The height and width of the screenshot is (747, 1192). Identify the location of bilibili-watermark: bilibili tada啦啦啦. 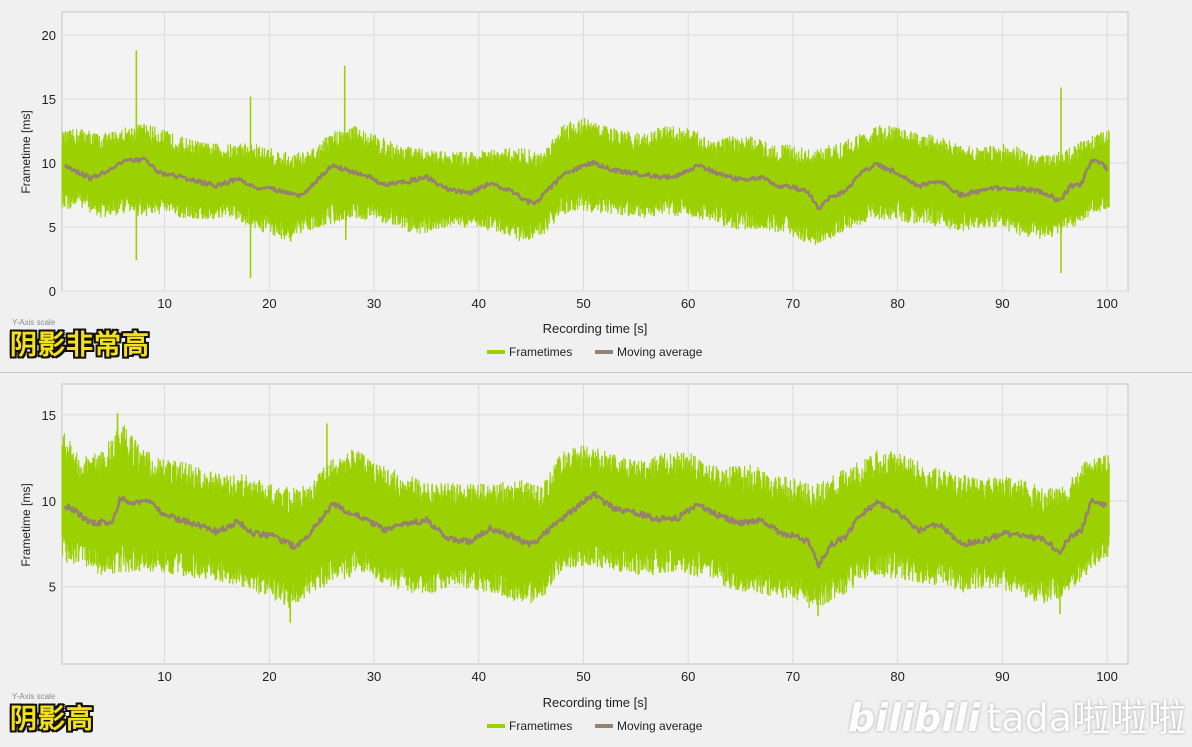
(1017, 714).